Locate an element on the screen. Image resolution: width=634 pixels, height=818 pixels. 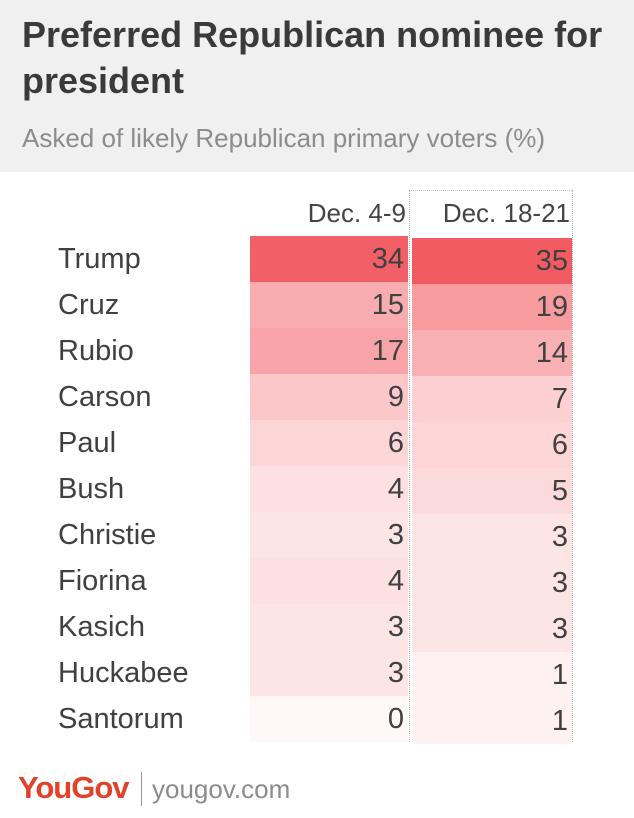
column-header-dec-4-9: Dec. 4-9 is located at coordinates (356, 213).